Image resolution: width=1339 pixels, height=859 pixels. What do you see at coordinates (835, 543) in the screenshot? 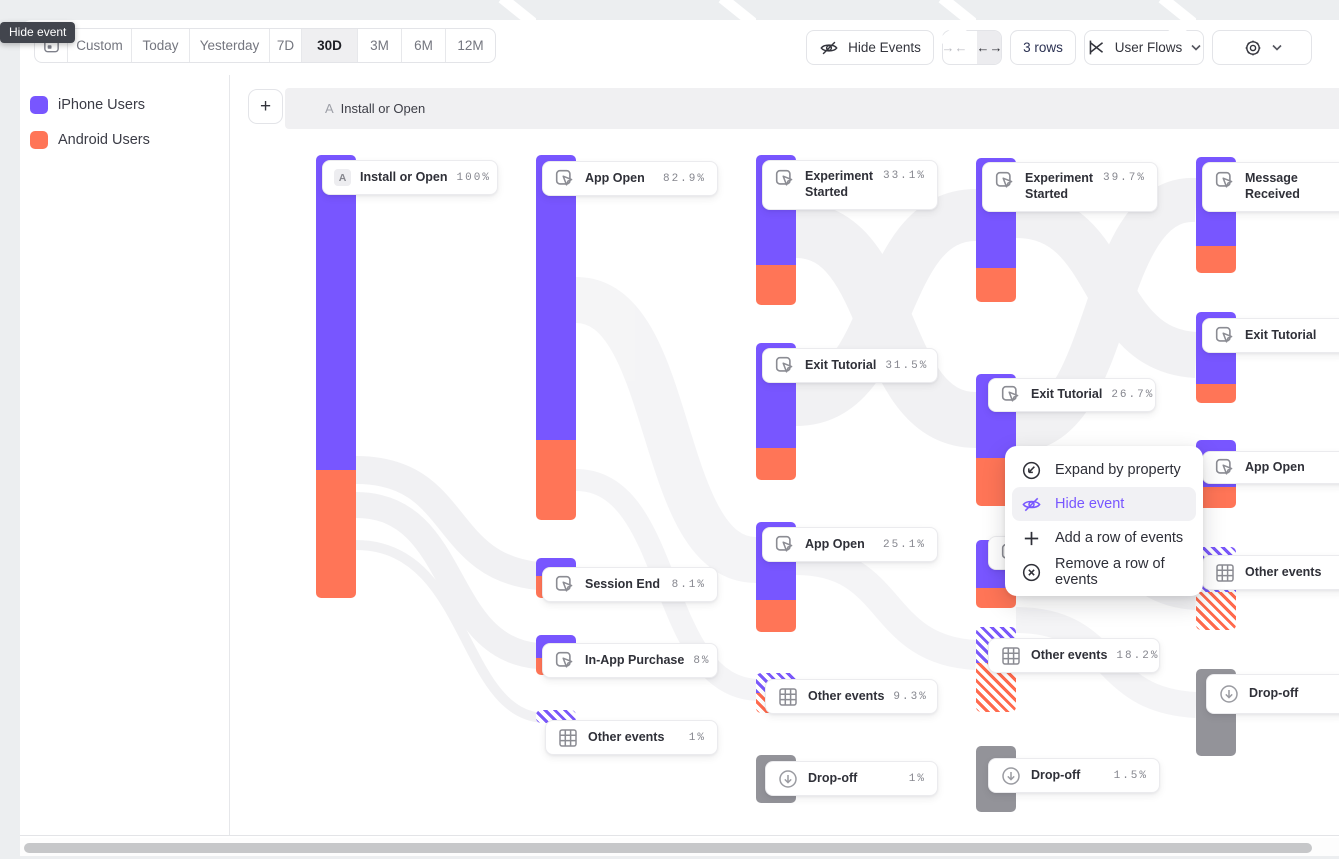
I see `node-label: App Open` at bounding box center [835, 543].